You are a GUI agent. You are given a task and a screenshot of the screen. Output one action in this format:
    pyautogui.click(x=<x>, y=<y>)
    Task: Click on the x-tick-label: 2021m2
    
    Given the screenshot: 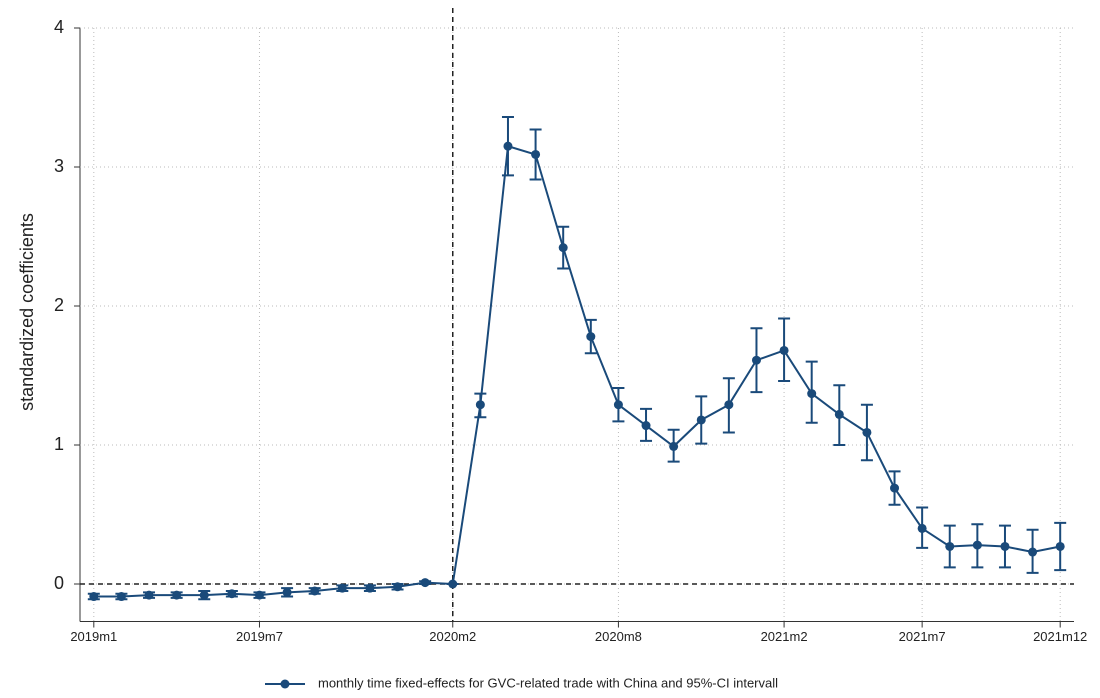 What is the action you would take?
    pyautogui.click(x=784, y=636)
    